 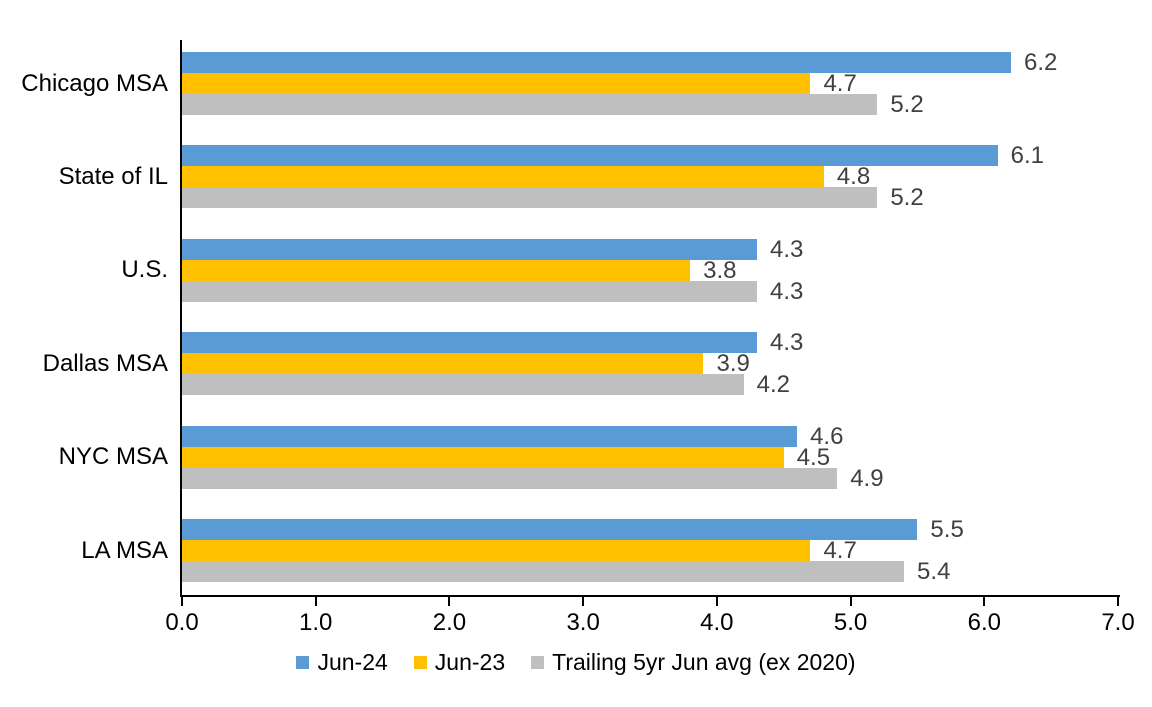 I want to click on legend-label: Jun-23, so click(x=470, y=662).